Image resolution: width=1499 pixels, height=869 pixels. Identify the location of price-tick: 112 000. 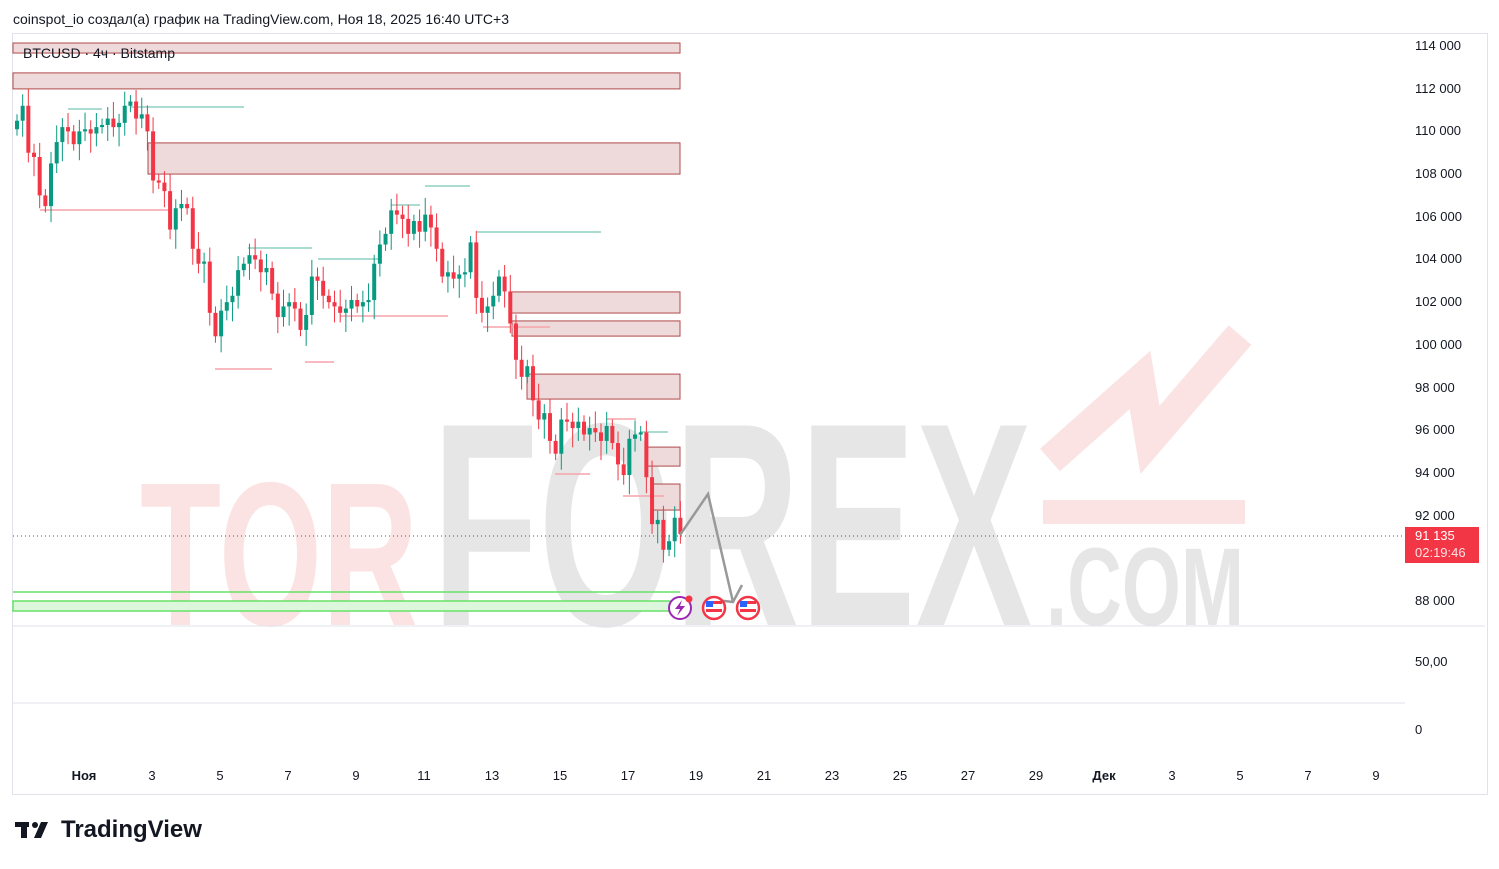
(1438, 88).